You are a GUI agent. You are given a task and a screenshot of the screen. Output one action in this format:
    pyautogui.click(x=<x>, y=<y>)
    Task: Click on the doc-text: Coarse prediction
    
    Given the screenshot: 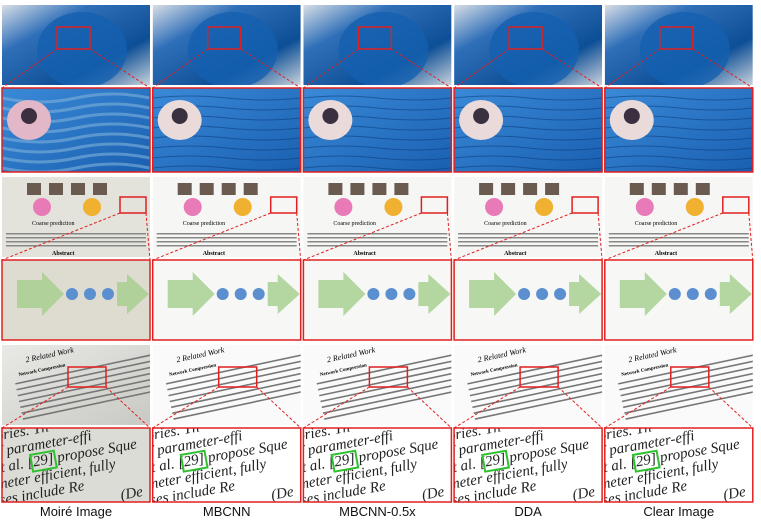 What is the action you would take?
    pyautogui.click(x=656, y=224)
    